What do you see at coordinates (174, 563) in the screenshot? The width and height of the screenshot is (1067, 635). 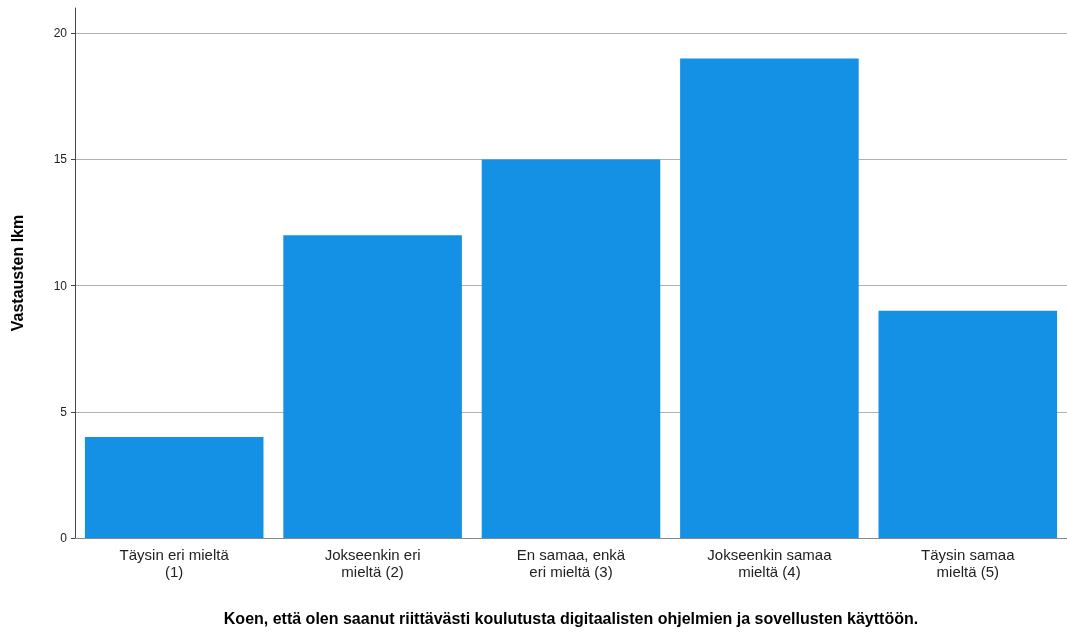 I see `x-tick-label: Täysin eri mieltä (1)` at bounding box center [174, 563].